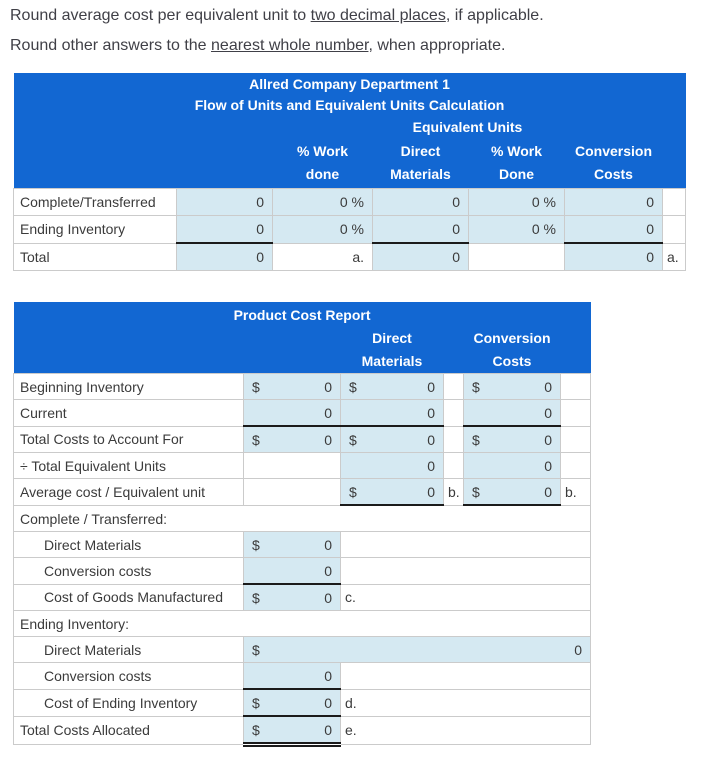 The image size is (701, 767). Describe the element at coordinates (420, 256) in the screenshot. I see `input-total-dm-units: 0` at that location.